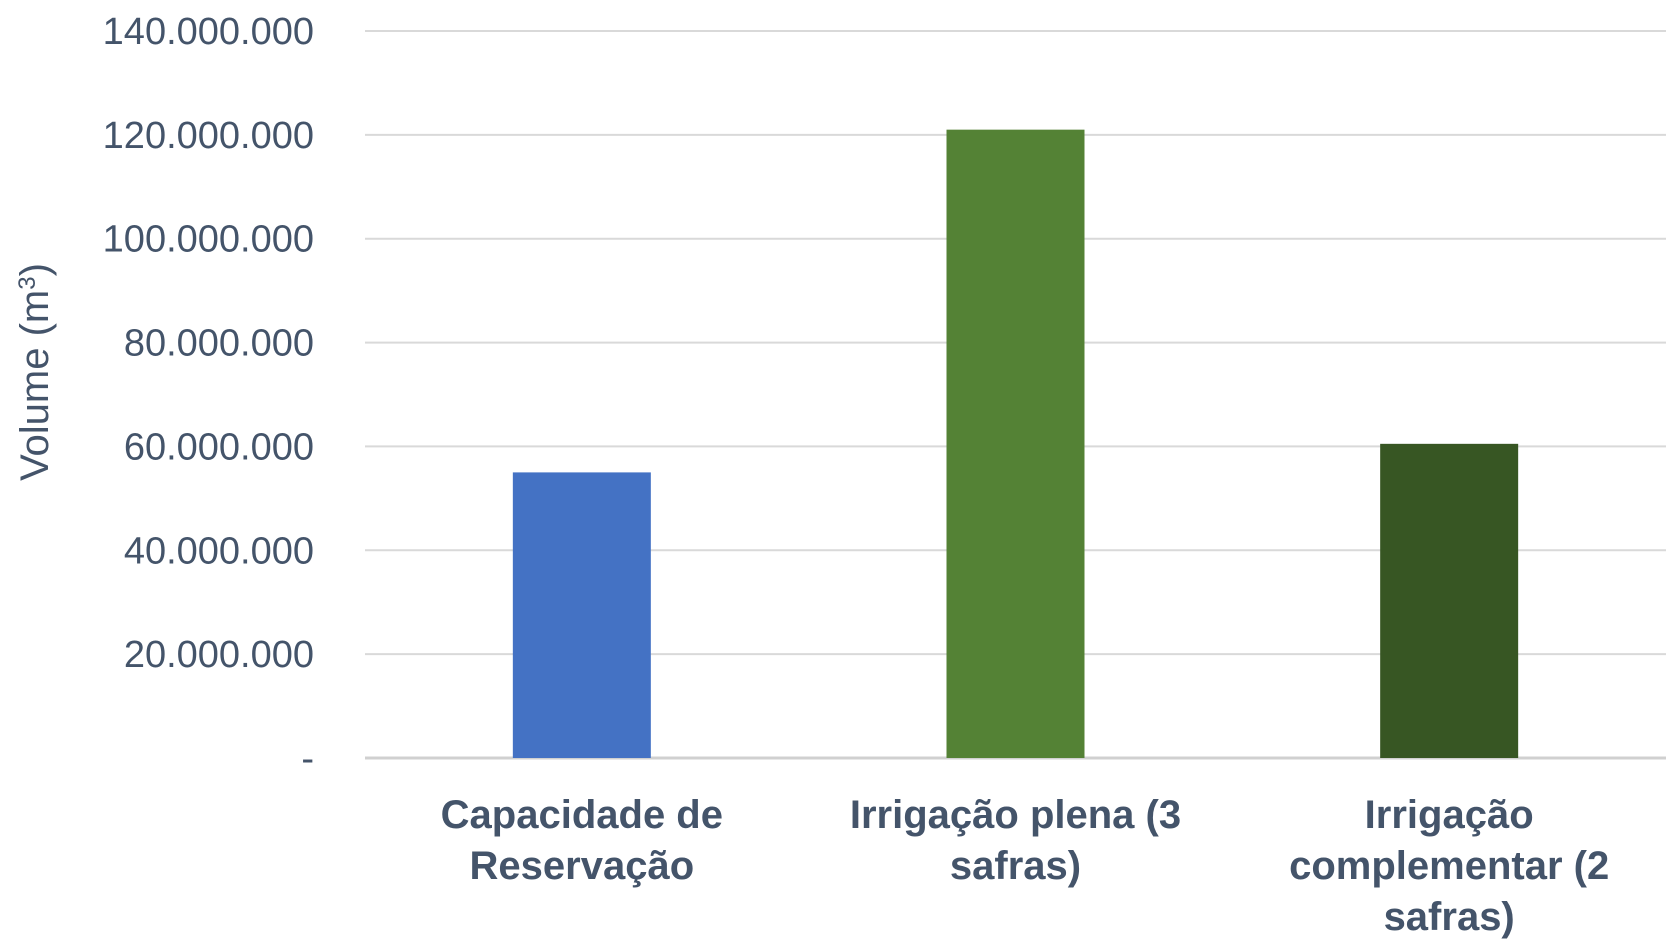  What do you see at coordinates (208, 136) in the screenshot?
I see `y-tick-label: 120.000.000` at bounding box center [208, 136].